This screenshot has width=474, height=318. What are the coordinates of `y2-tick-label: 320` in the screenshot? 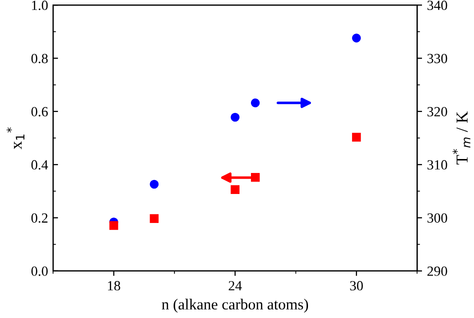 It's located at (438, 111).